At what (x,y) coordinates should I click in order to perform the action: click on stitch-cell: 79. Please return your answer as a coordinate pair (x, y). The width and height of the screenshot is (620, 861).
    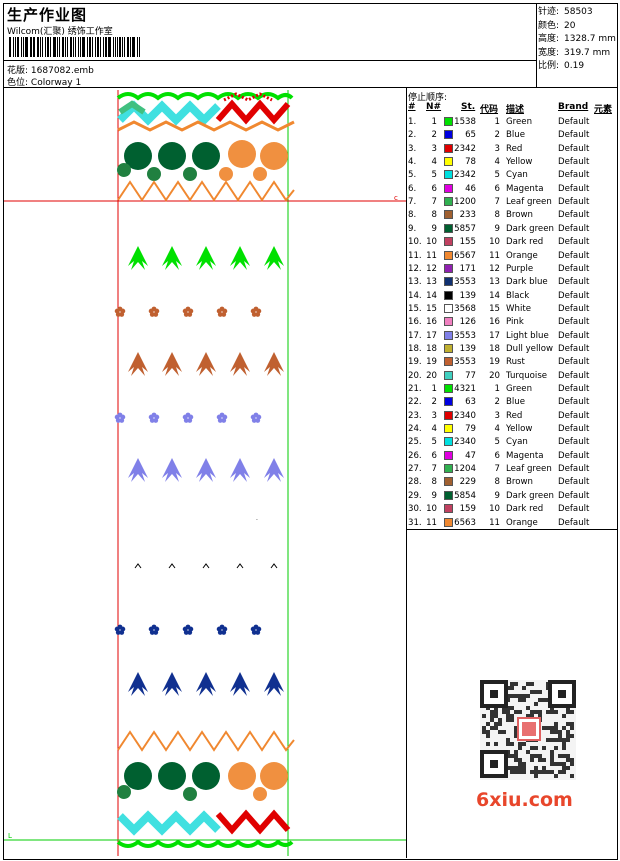
    Looking at the image, I should click on (470, 429).